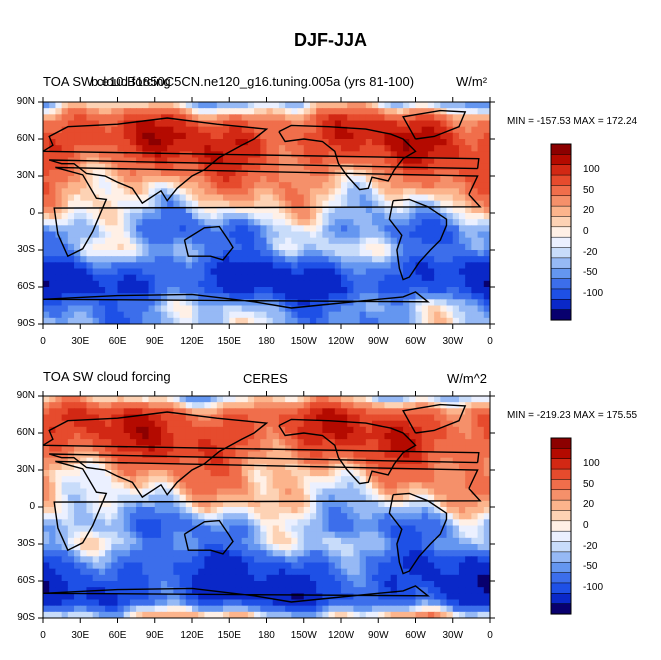 The width and height of the screenshot is (661, 660). What do you see at coordinates (347, 157) in the screenshot?
I see `coastline` at bounding box center [347, 157].